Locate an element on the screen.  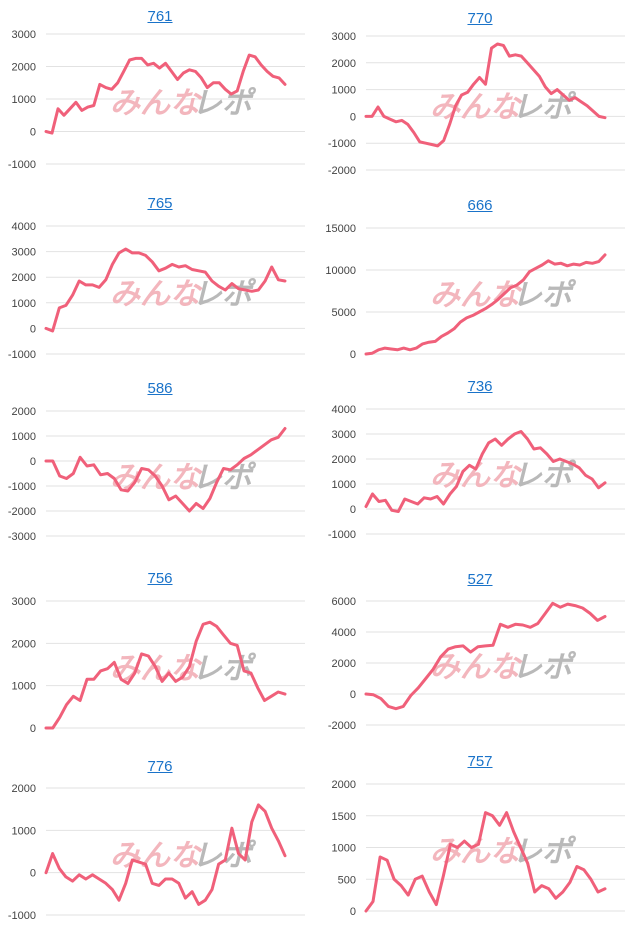
y-tick-label: -3000 is located at coordinates (22, 537).